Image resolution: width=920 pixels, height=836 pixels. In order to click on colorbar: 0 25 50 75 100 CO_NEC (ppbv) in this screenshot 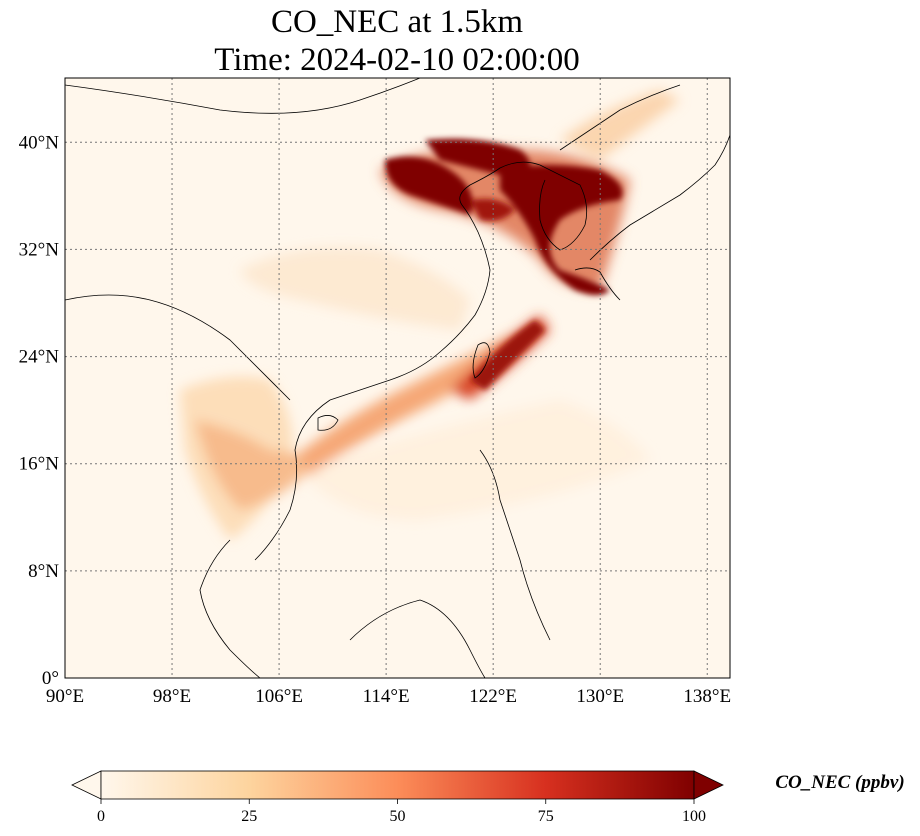, I will do `click(488, 797)`.